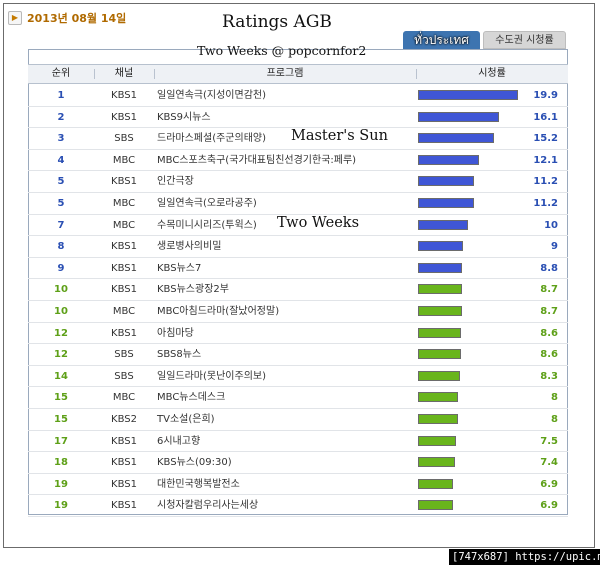 The width and height of the screenshot is (600, 570). What do you see at coordinates (179, 268) in the screenshot?
I see `program-cell: KBS뉴스7` at bounding box center [179, 268].